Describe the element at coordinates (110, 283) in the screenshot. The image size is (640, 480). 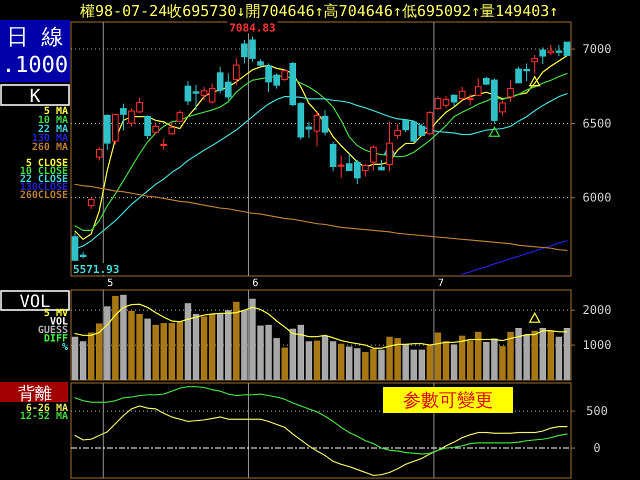
I see `x-tick-label: 5` at that location.